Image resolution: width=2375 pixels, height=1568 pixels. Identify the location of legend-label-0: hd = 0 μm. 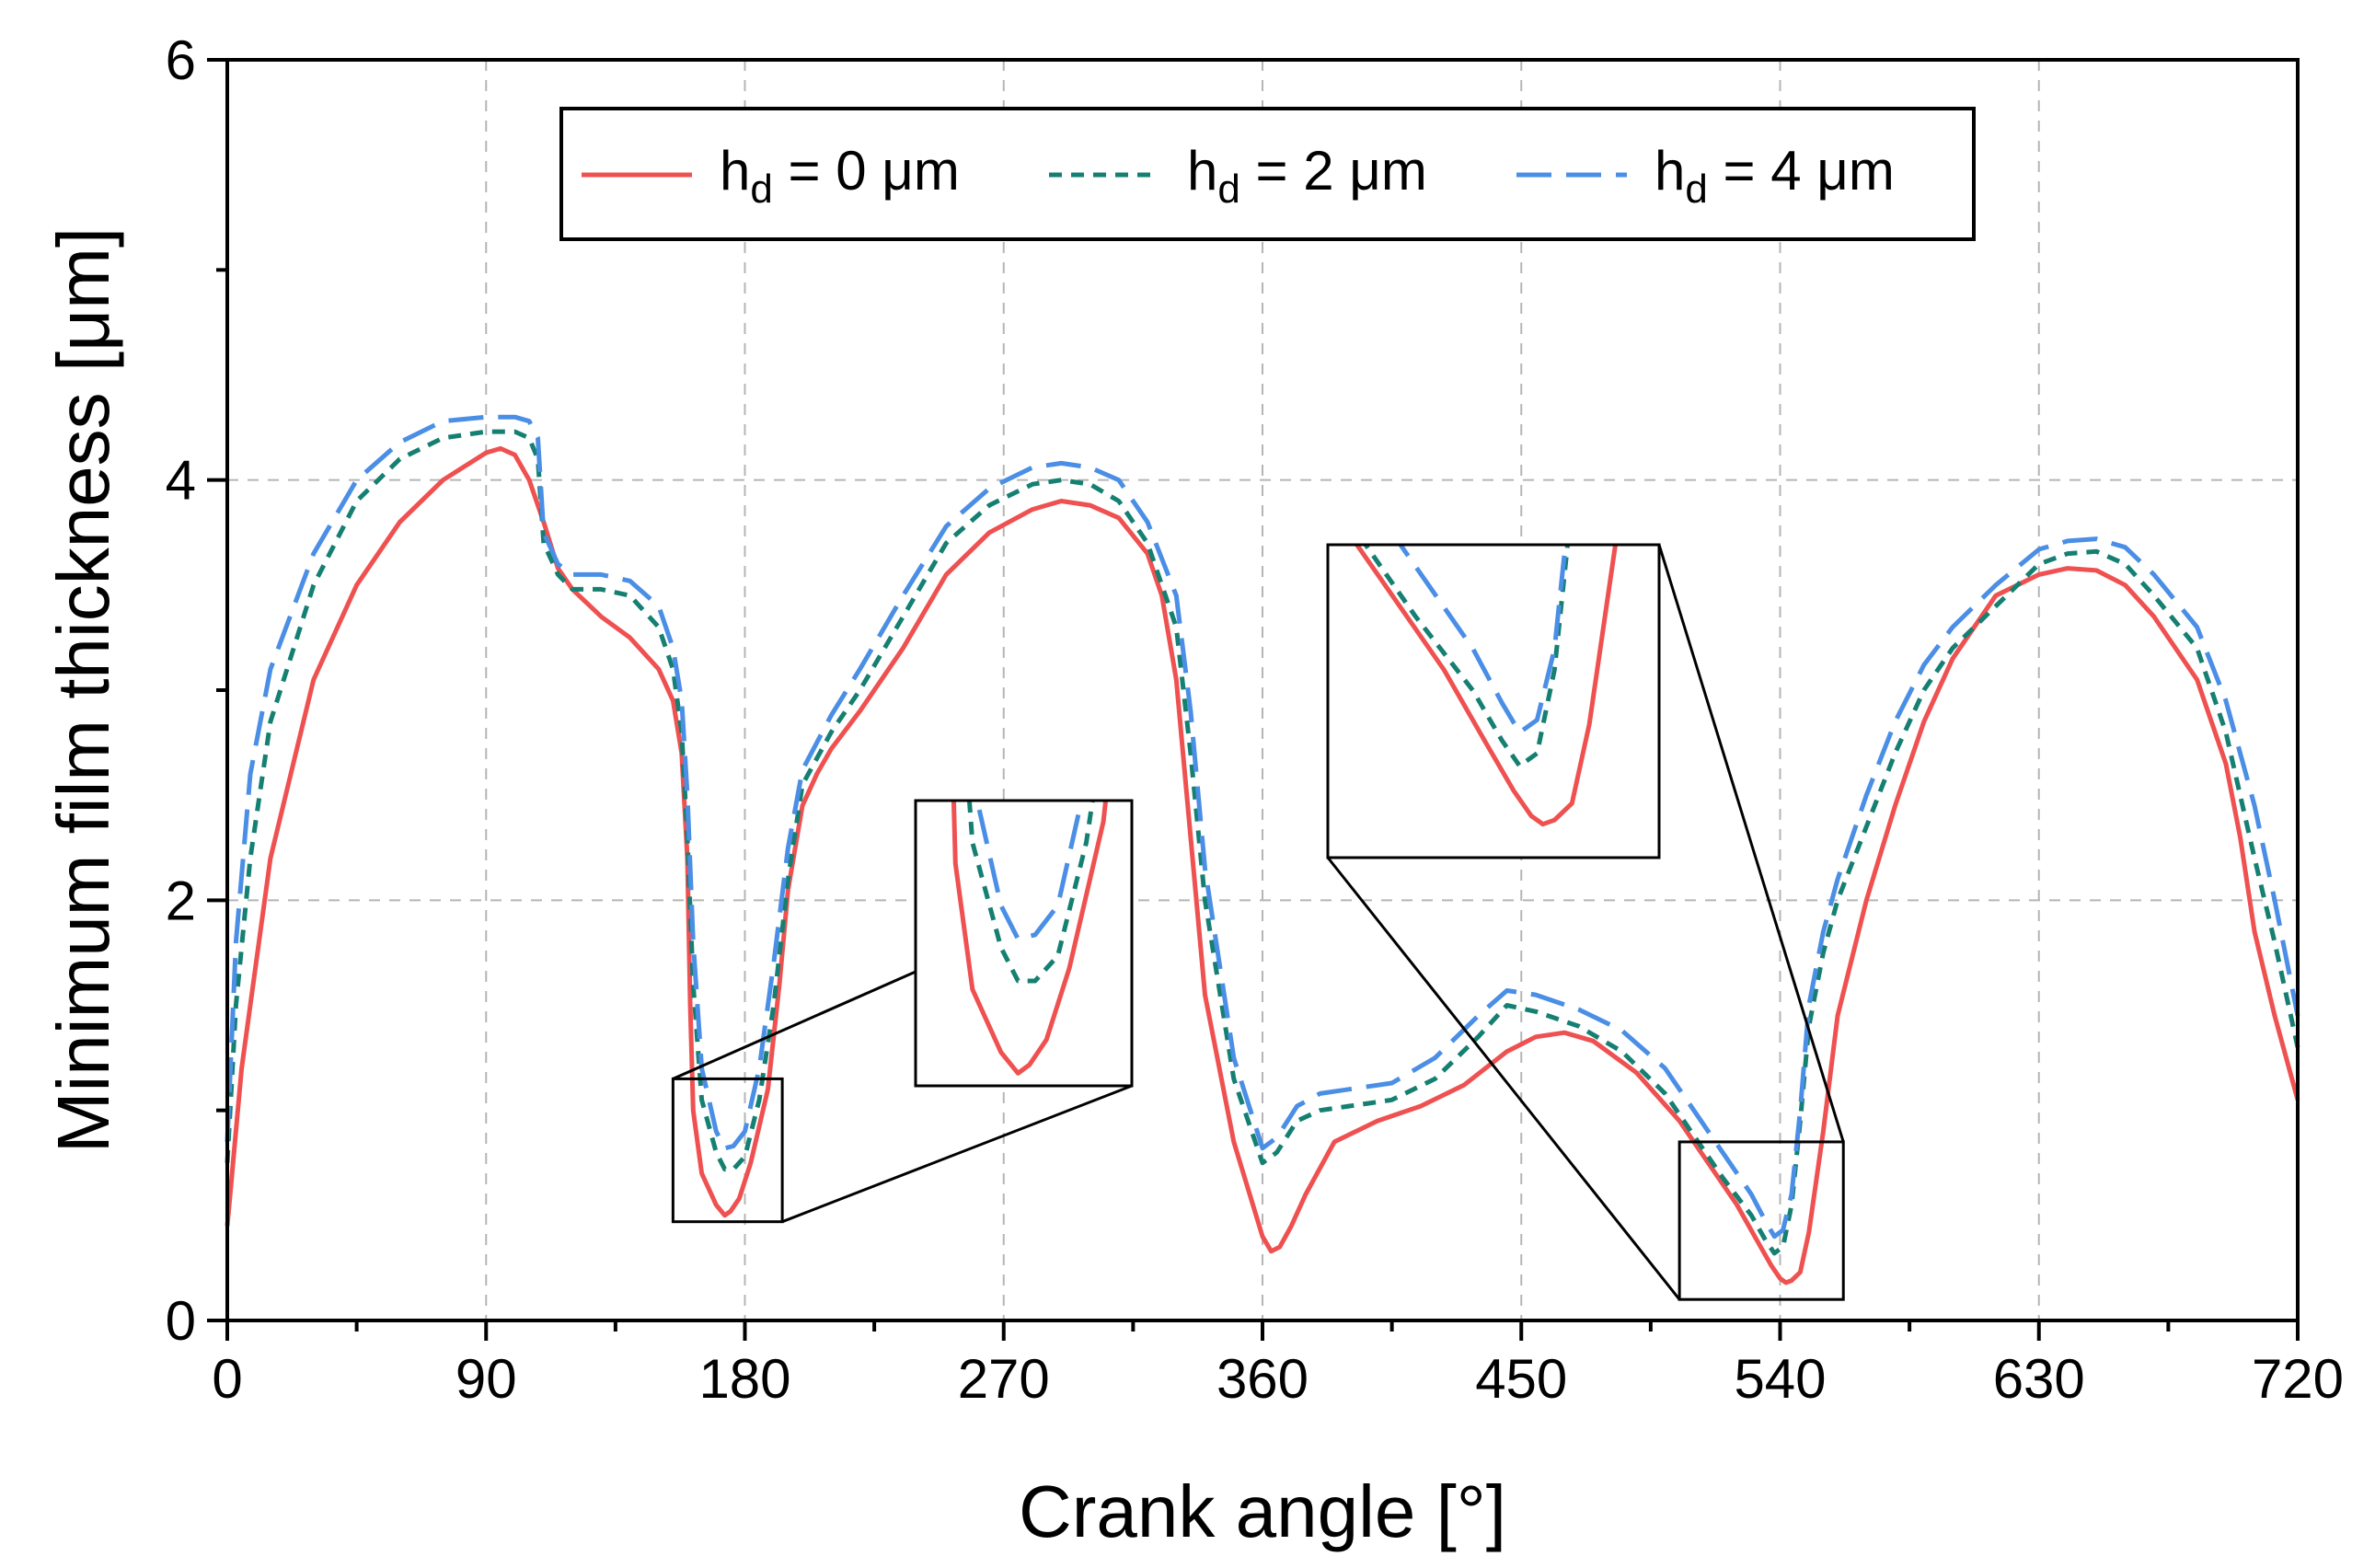
(840, 176).